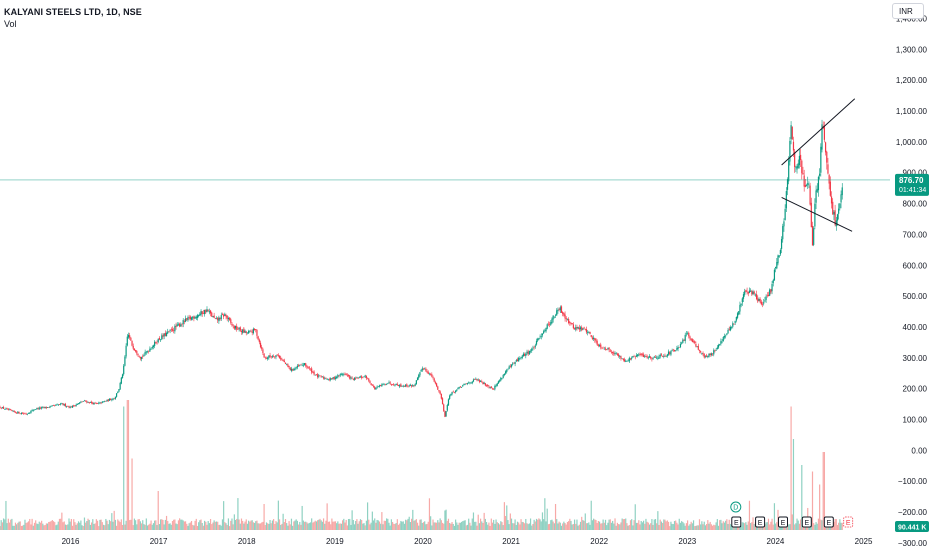 Image resolution: width=932 pixels, height=550 pixels. What do you see at coordinates (792, 514) in the screenshot?
I see `event-markers: D E E E E E E` at bounding box center [792, 514].